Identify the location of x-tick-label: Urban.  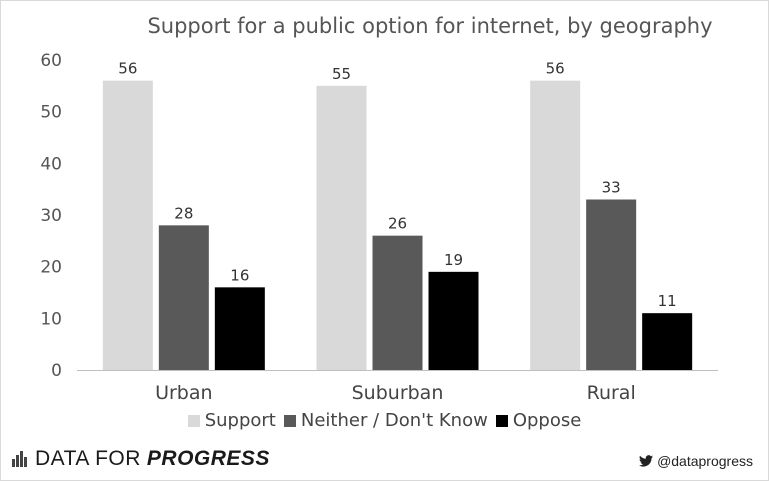
(183, 393).